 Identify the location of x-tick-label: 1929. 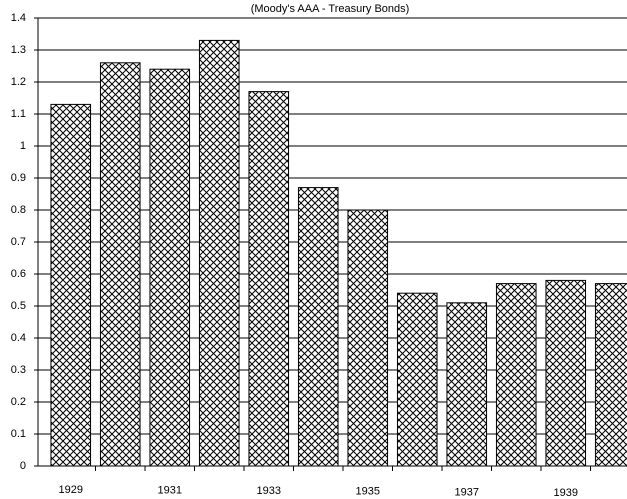
(71, 490).